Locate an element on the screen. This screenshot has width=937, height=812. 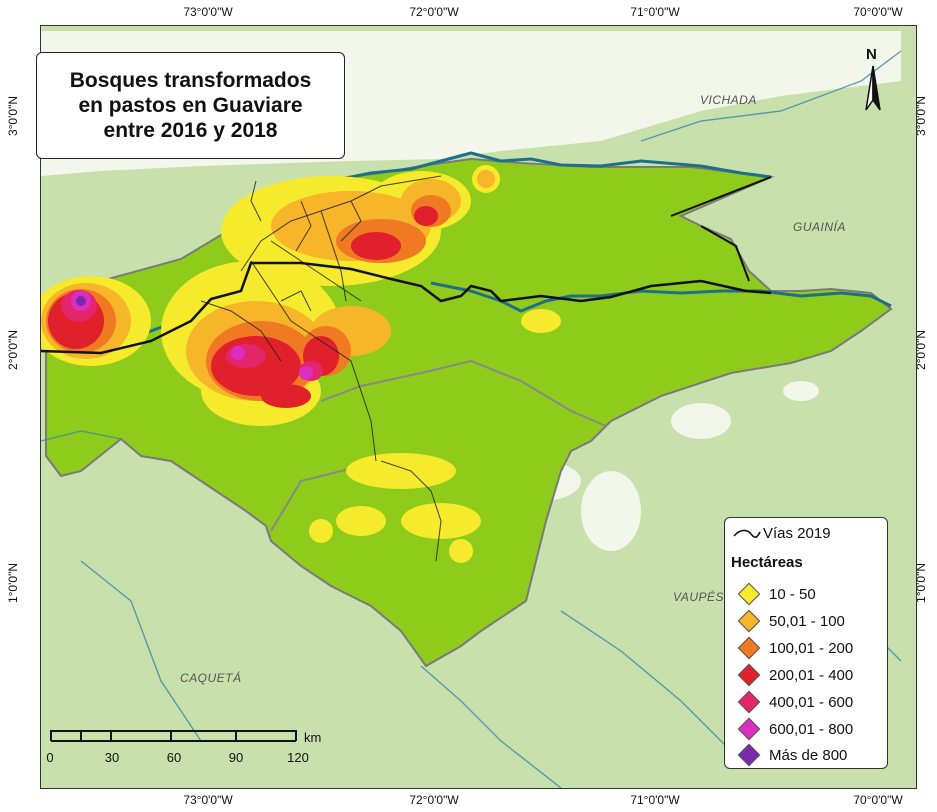
legend-class-item: Más de 800 is located at coordinates (792, 755).